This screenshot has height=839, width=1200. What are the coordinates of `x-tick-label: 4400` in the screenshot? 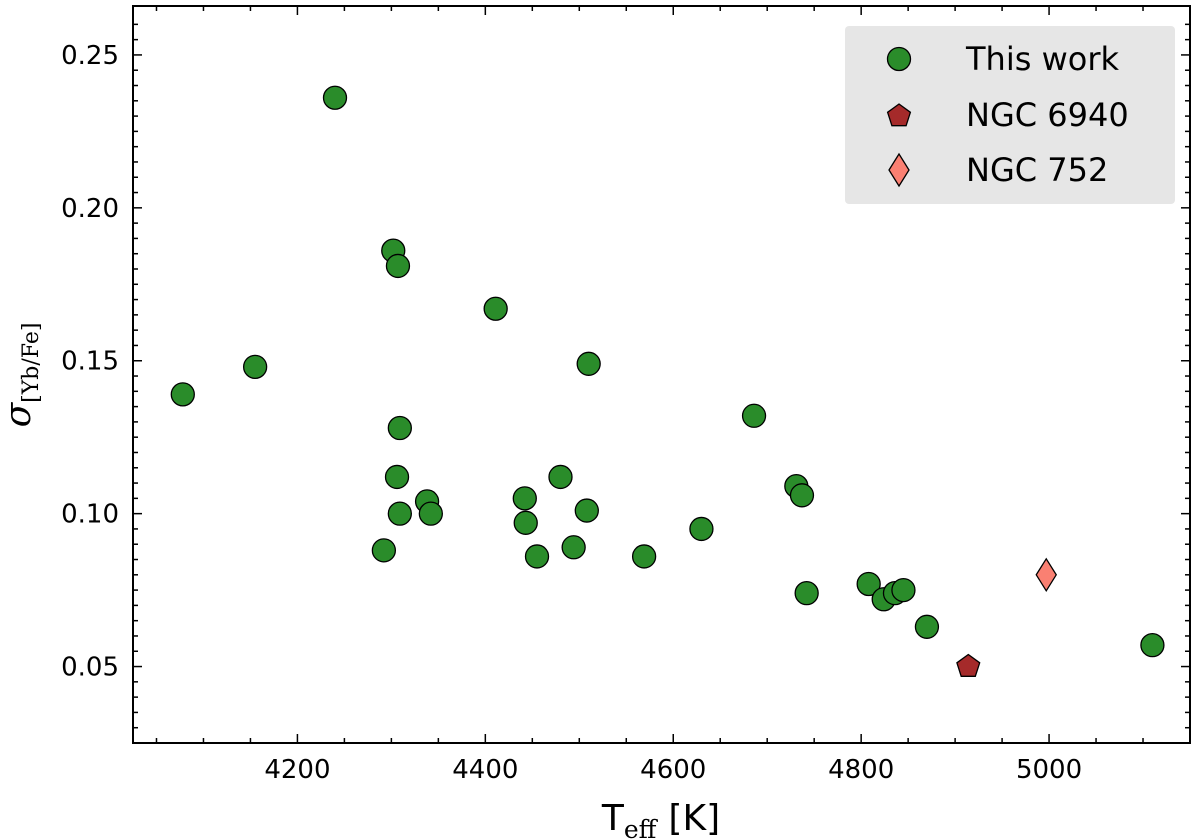 It's located at (485, 770).